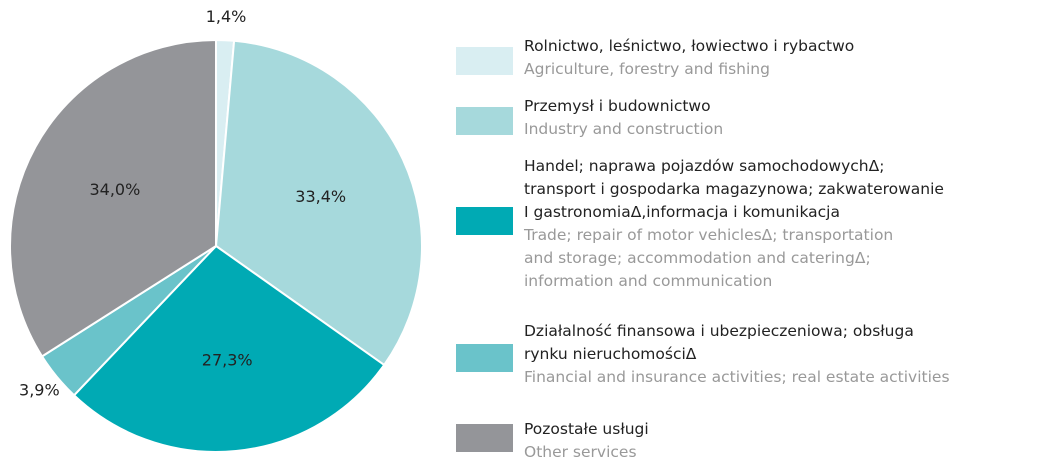  Describe the element at coordinates (586, 429) in the screenshot. I see `legend-label: Pozostałe usługi` at that location.